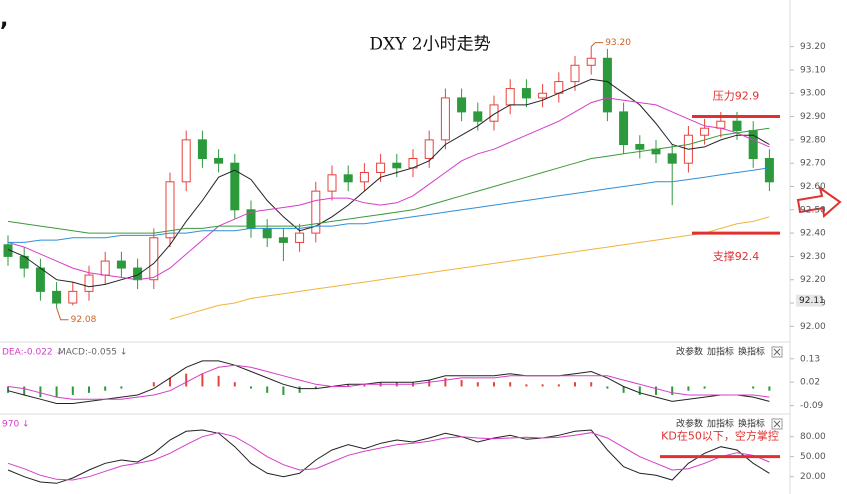 This screenshot has width=847, height=494. I want to click on y-tick-label: 92.90, so click(813, 117).